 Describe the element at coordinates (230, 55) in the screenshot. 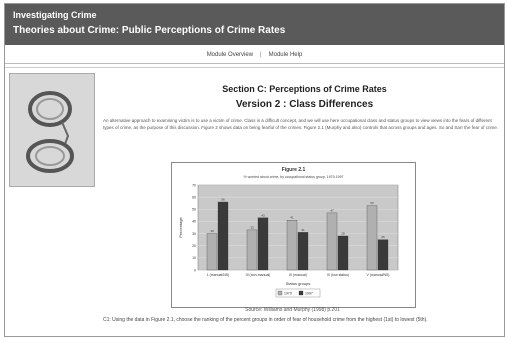

I see `nav-module-overview: Module Overview` at that location.